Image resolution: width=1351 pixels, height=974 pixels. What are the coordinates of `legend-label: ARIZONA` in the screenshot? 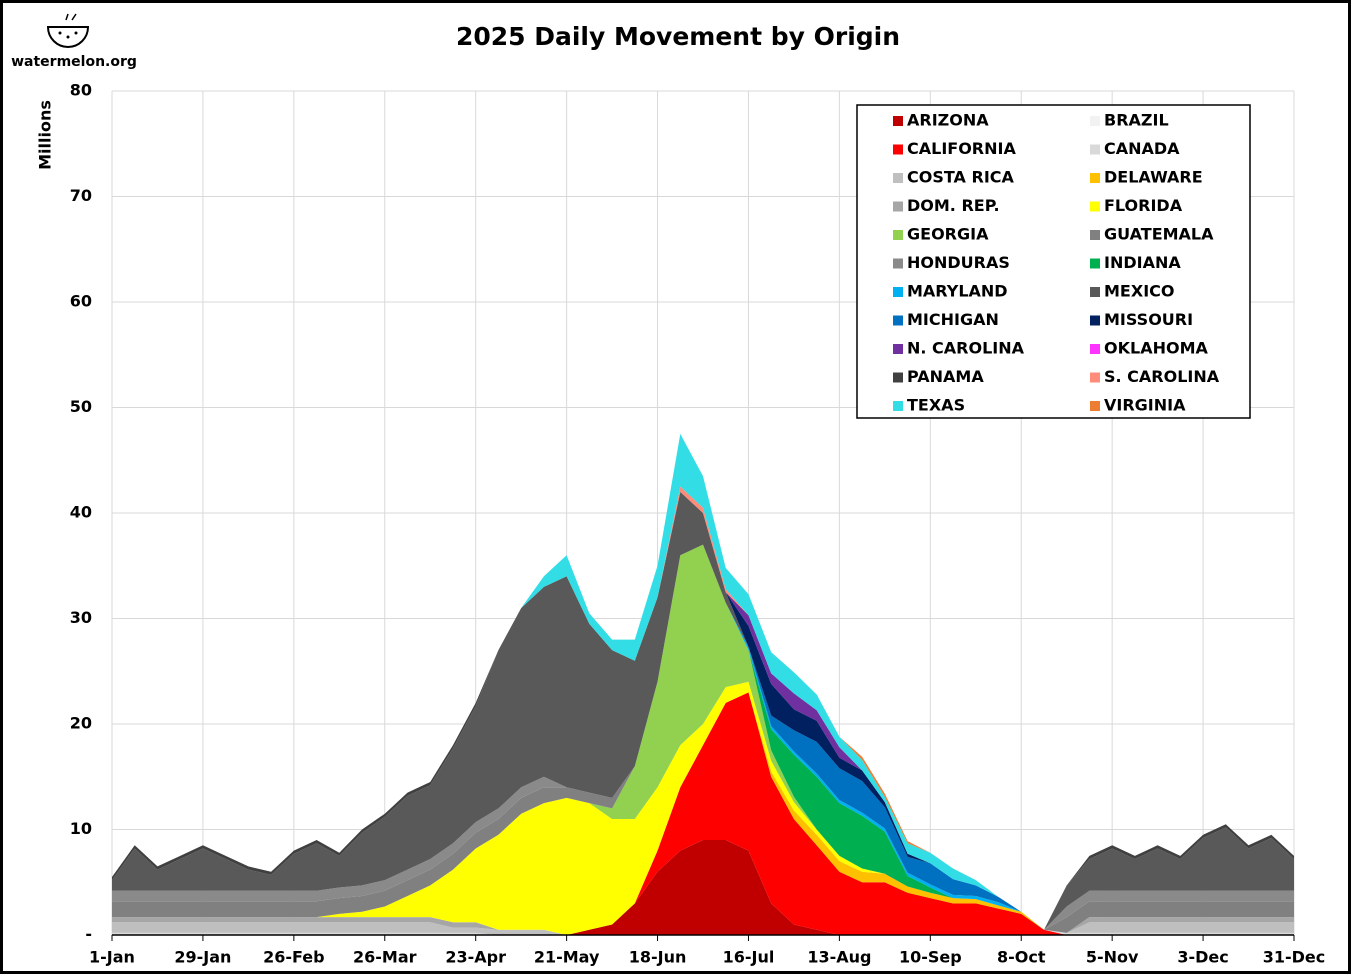 It's located at (948, 120).